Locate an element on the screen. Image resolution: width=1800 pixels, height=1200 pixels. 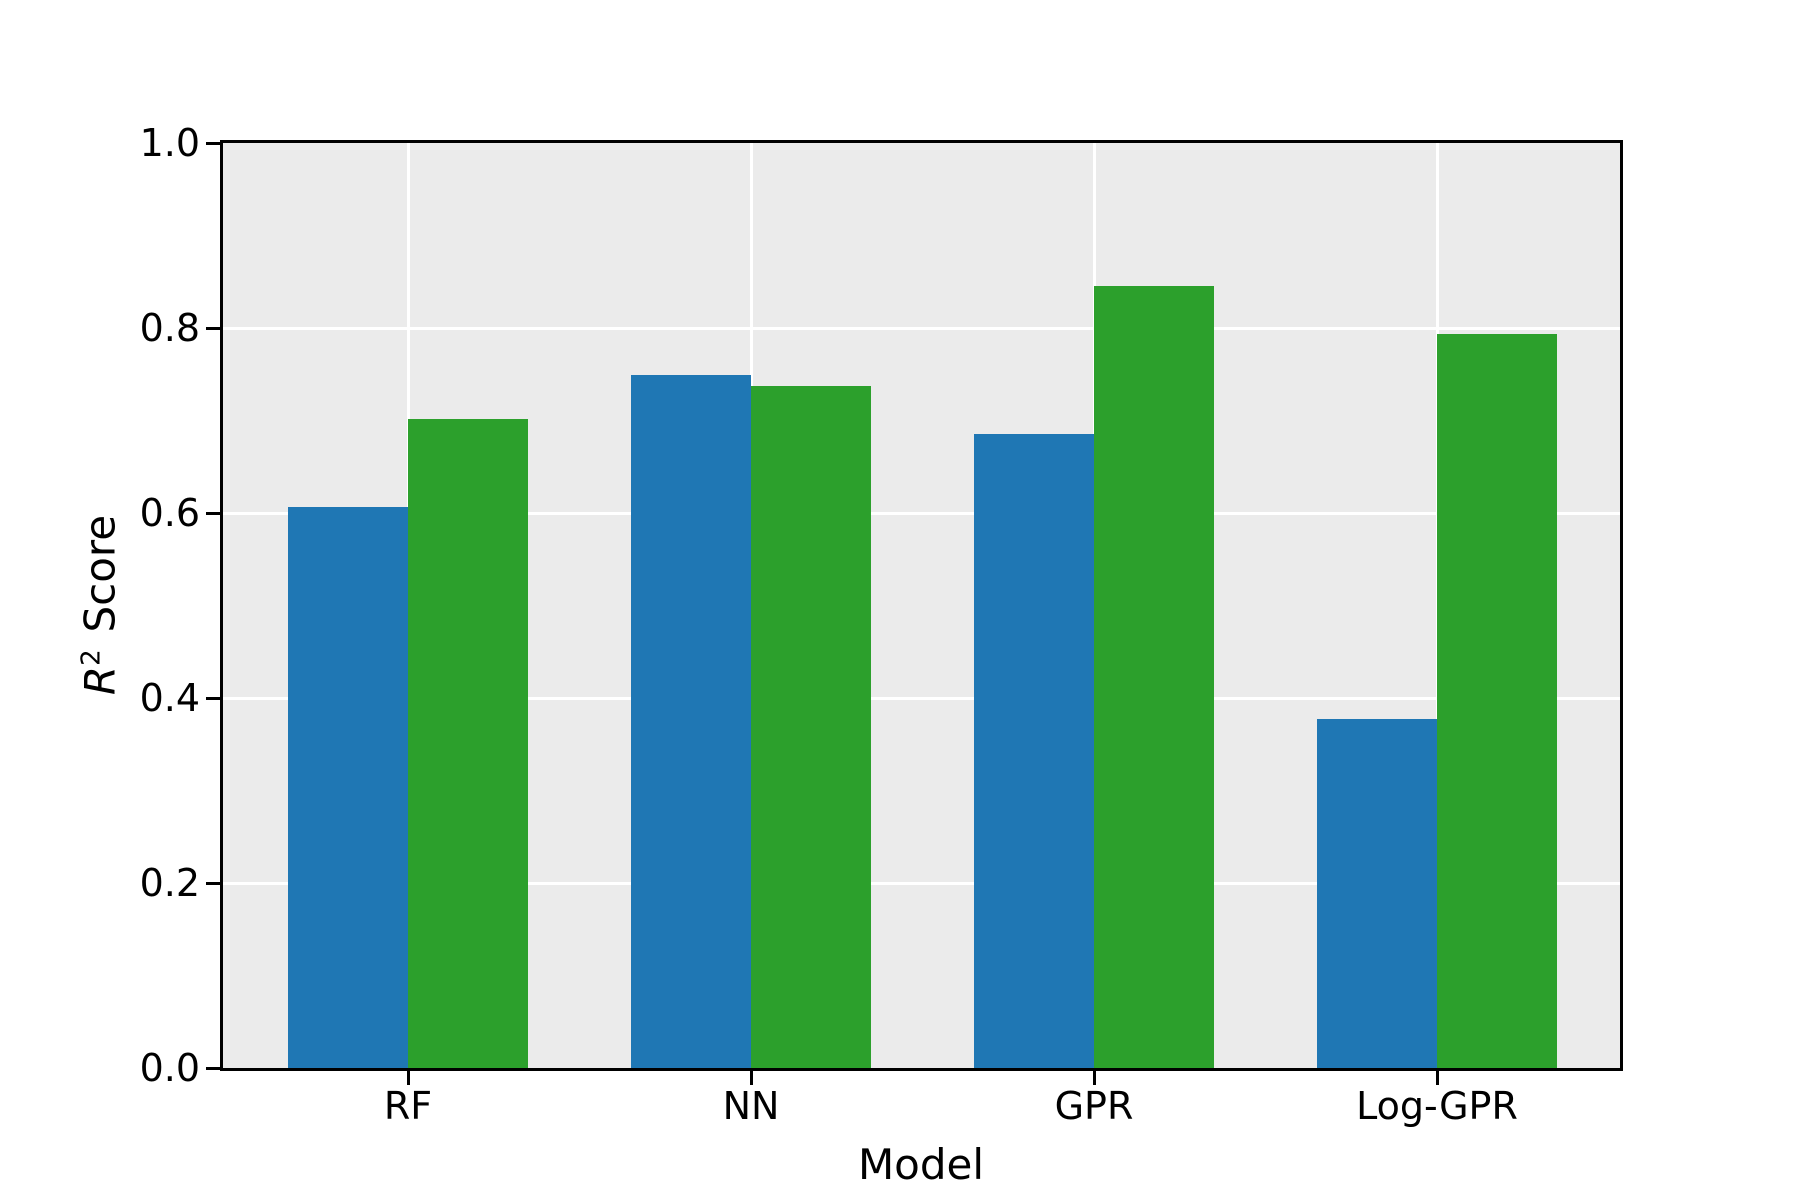
y-tick-label-0.4: 0.4 is located at coordinates (169, 698).